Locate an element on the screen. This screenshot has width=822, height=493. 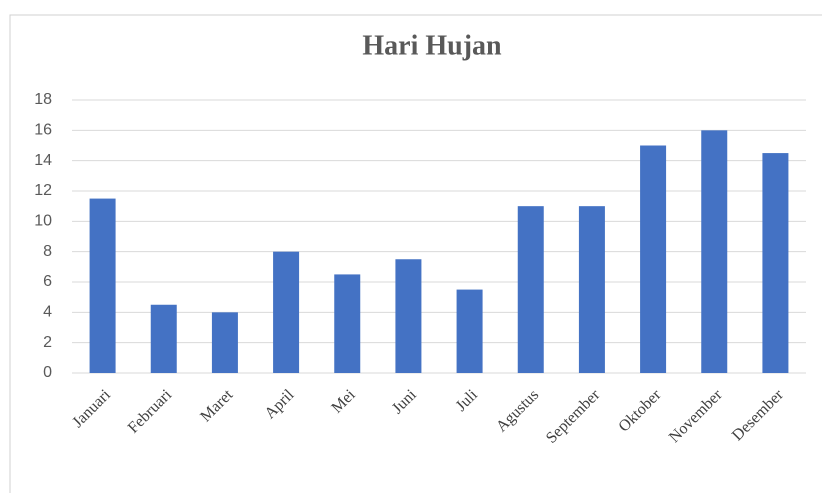
x-tick-label: Mei is located at coordinates (343, 401).